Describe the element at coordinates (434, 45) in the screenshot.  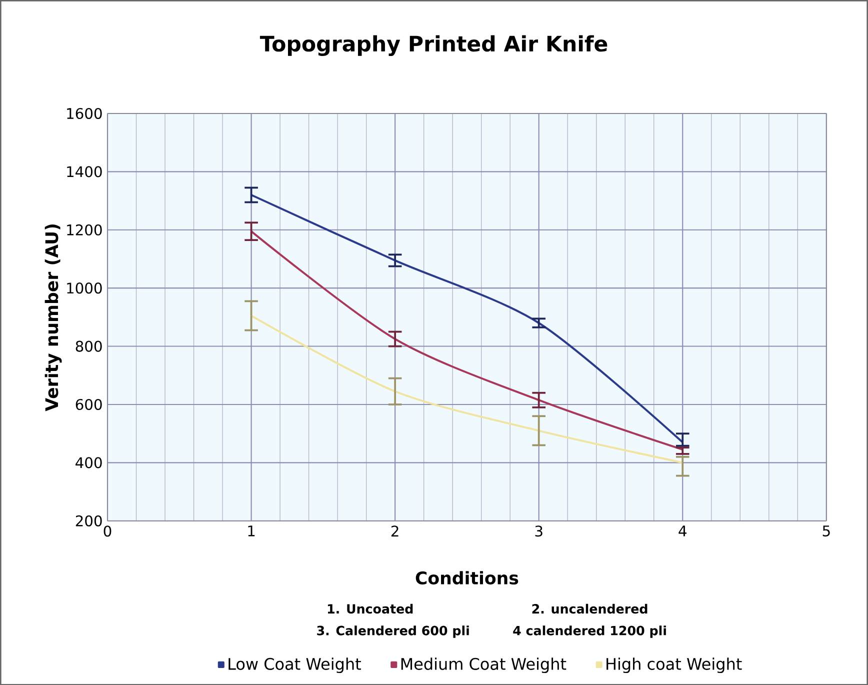
I see `chart-title: Topography Printed Air Knife` at that location.